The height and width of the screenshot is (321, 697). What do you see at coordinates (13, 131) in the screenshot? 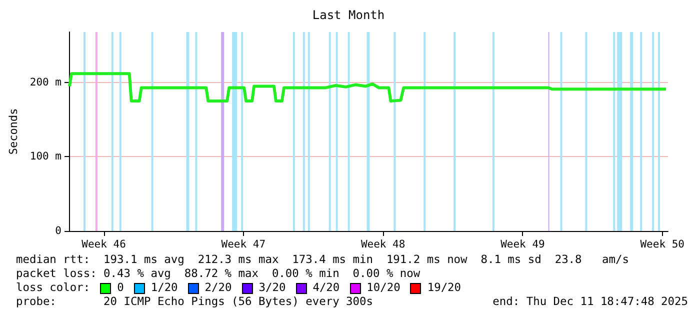
I see `y-axis-title: Seconds` at bounding box center [13, 131].